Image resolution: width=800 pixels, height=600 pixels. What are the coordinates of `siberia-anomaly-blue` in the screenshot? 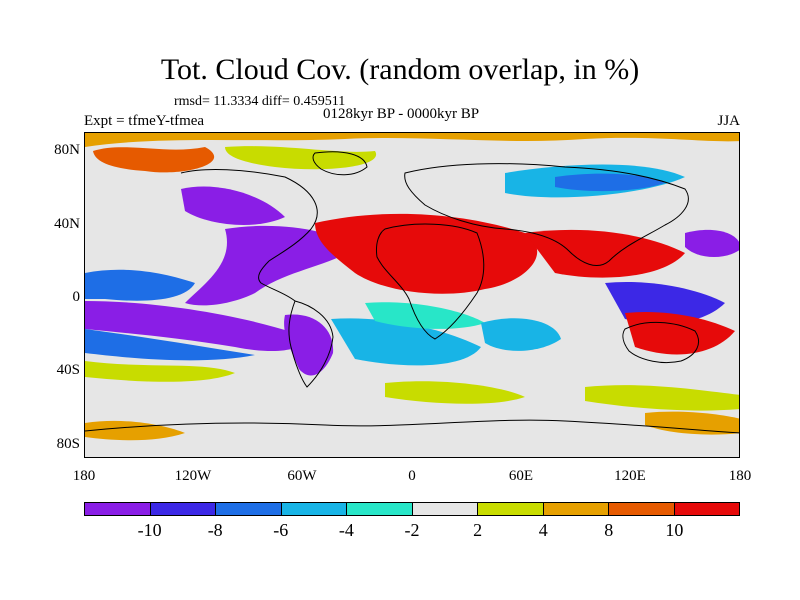 It's located at (610, 182).